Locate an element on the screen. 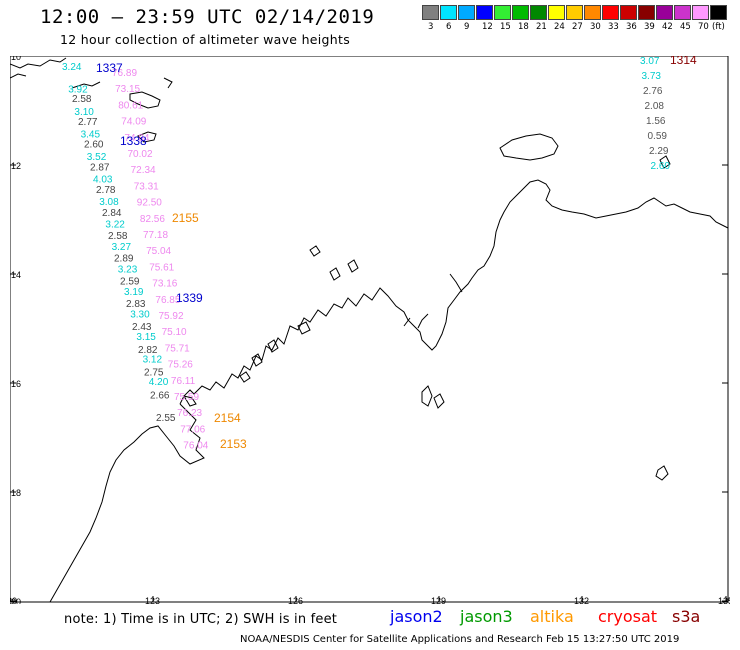 Image resolution: width=740 pixels, height=650 pixels. track-value-east: 1.56 is located at coordinates (656, 121).